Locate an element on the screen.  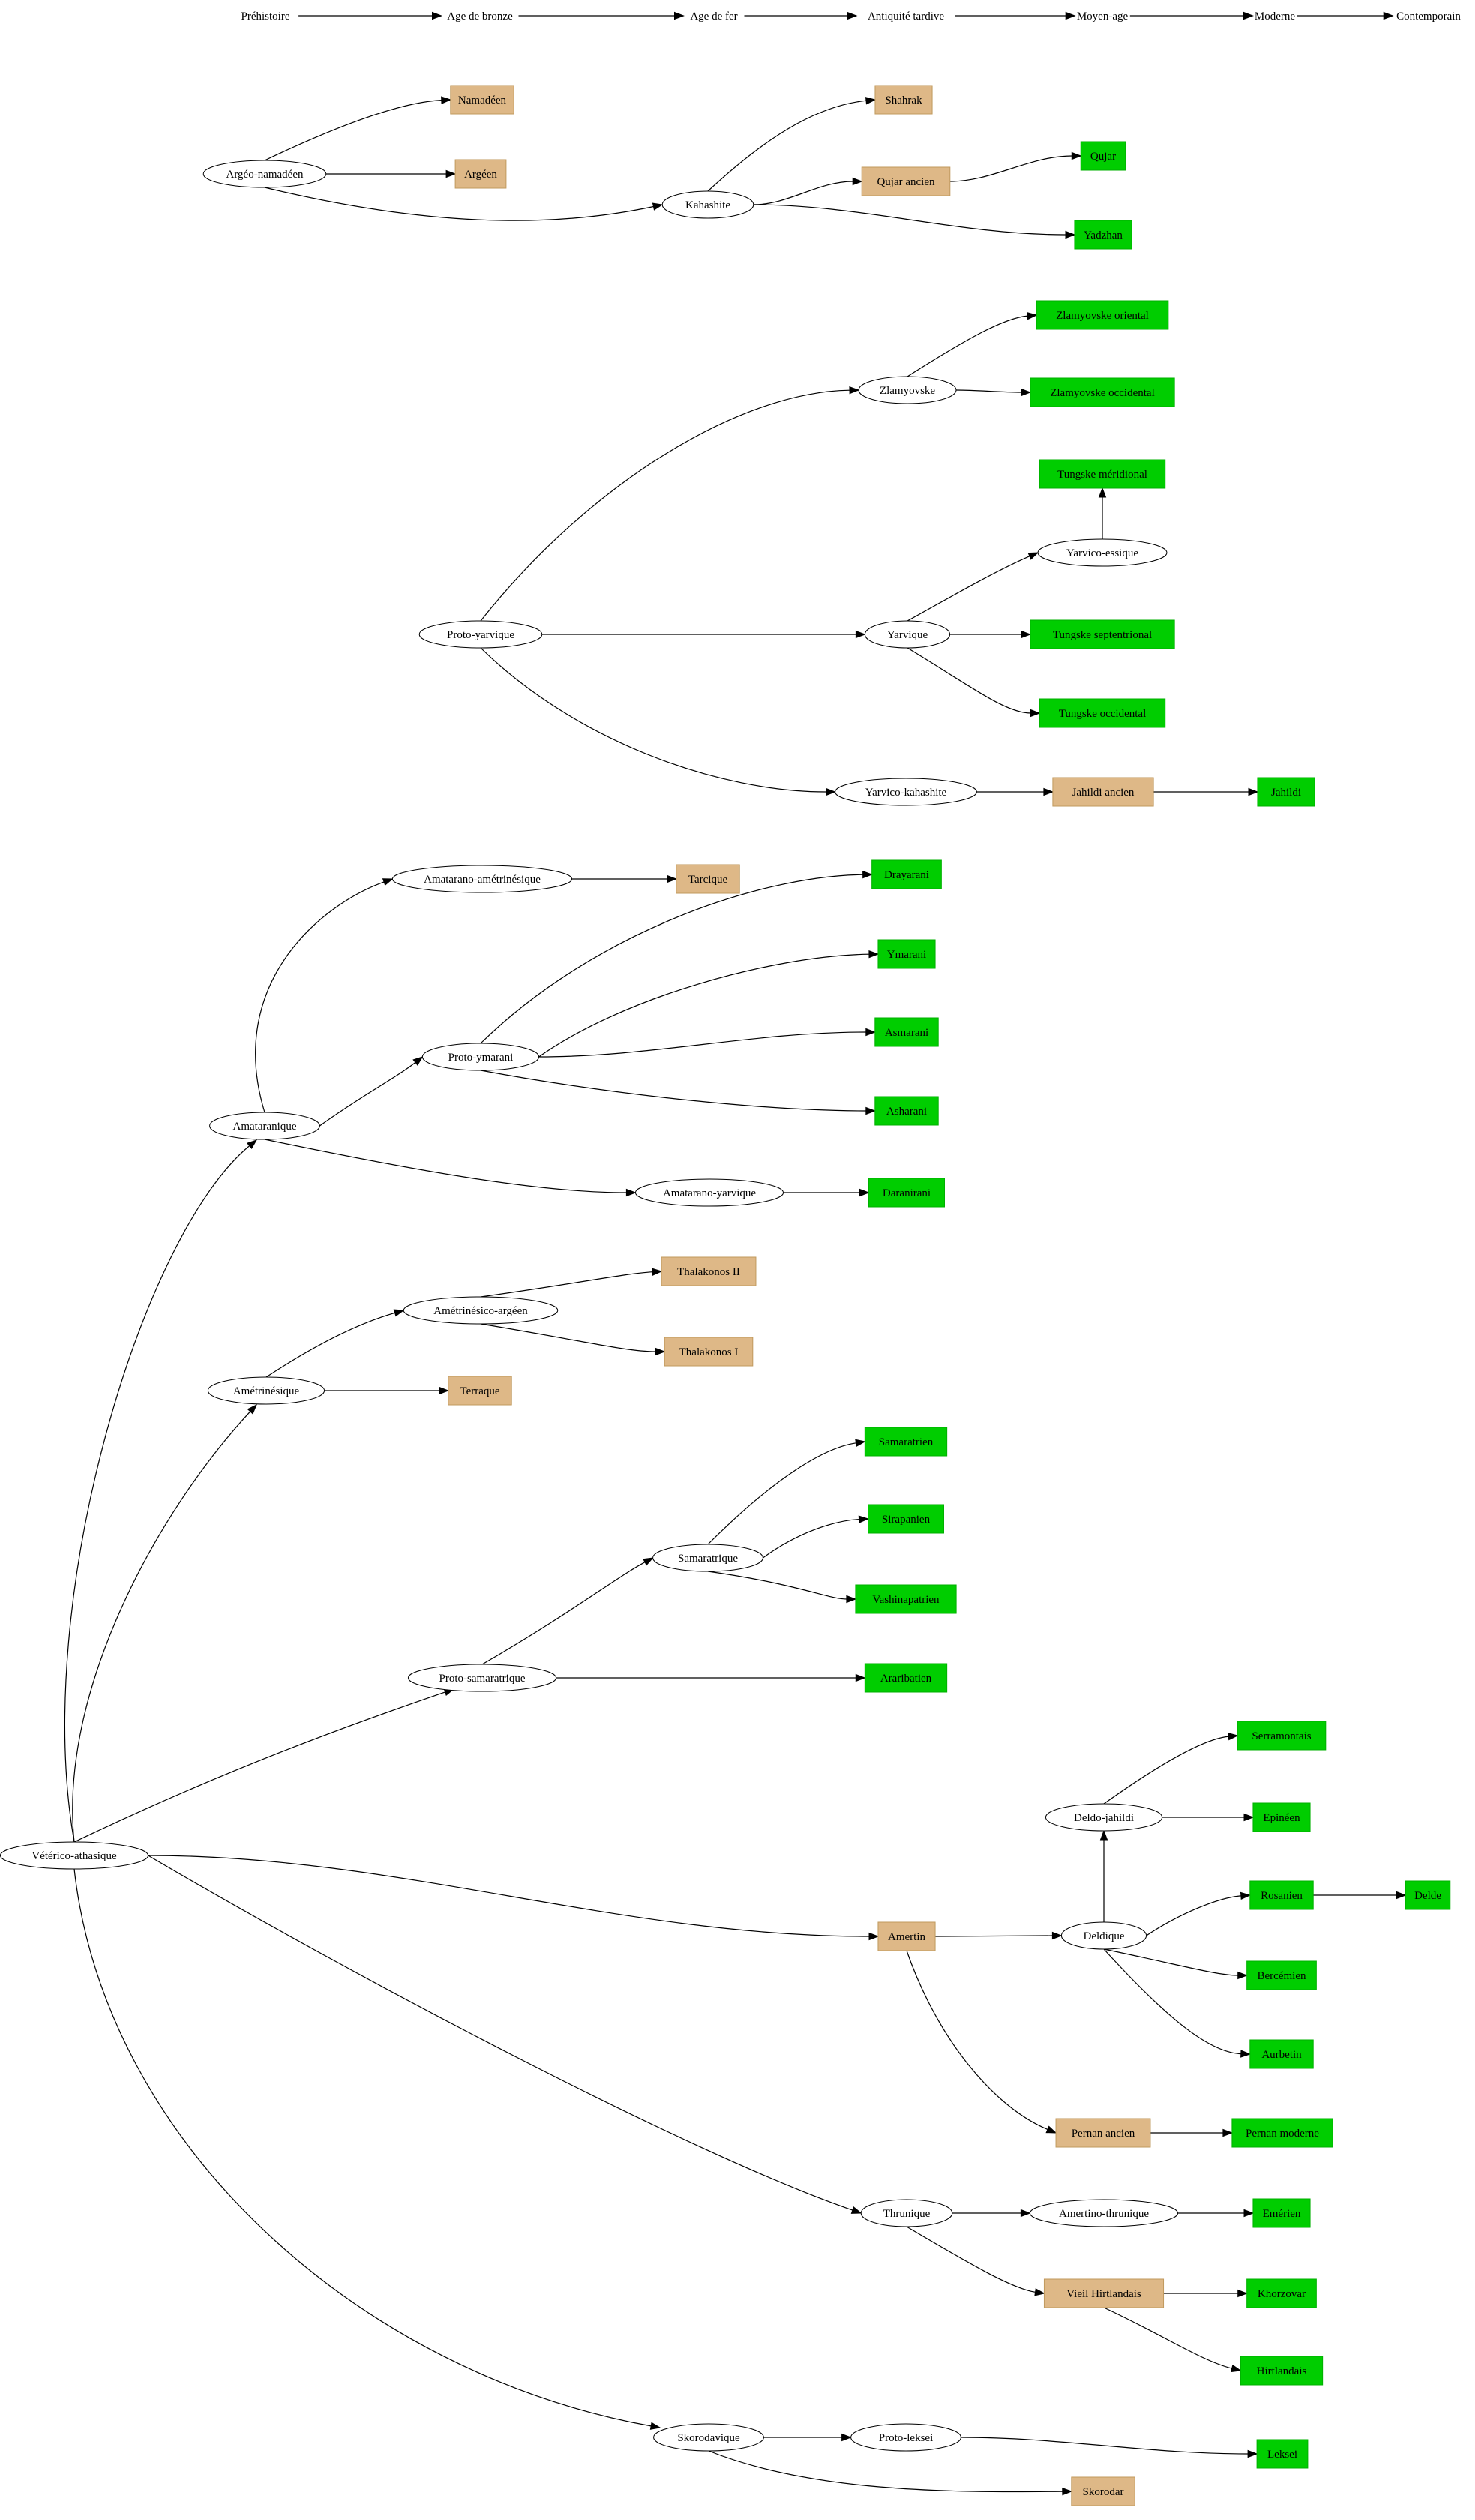
edge-vieil_hirtlandais-khorzovar is located at coordinates (1206, 2293).